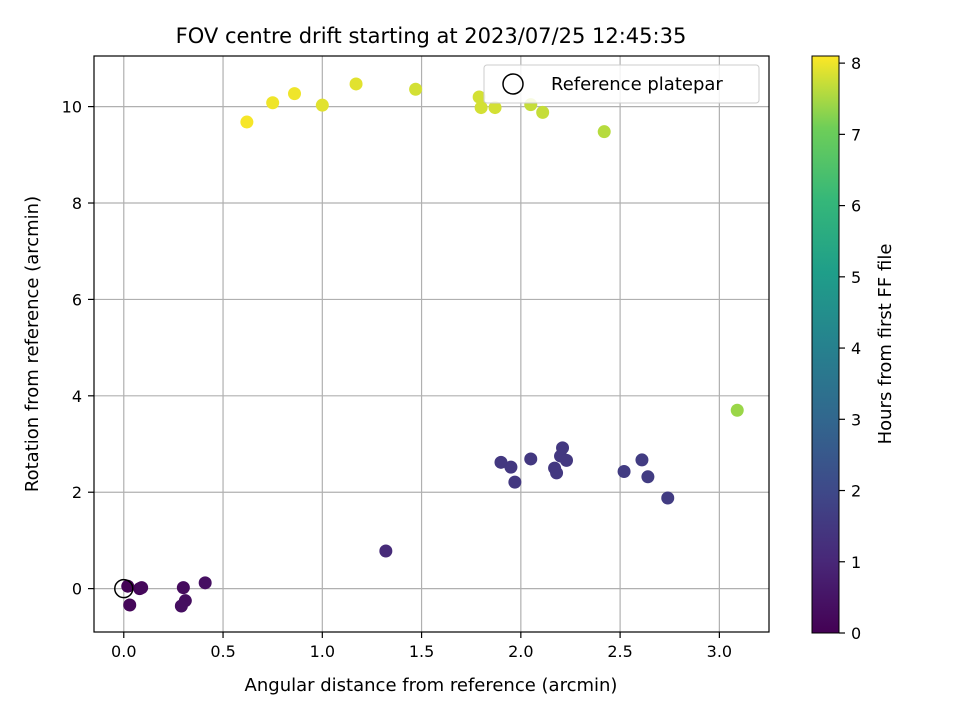 This screenshot has height=720, width=960. What do you see at coordinates (78, 348) in the screenshot?
I see `y-axis-ticks: 0 2 4 6 8 10` at bounding box center [78, 348].